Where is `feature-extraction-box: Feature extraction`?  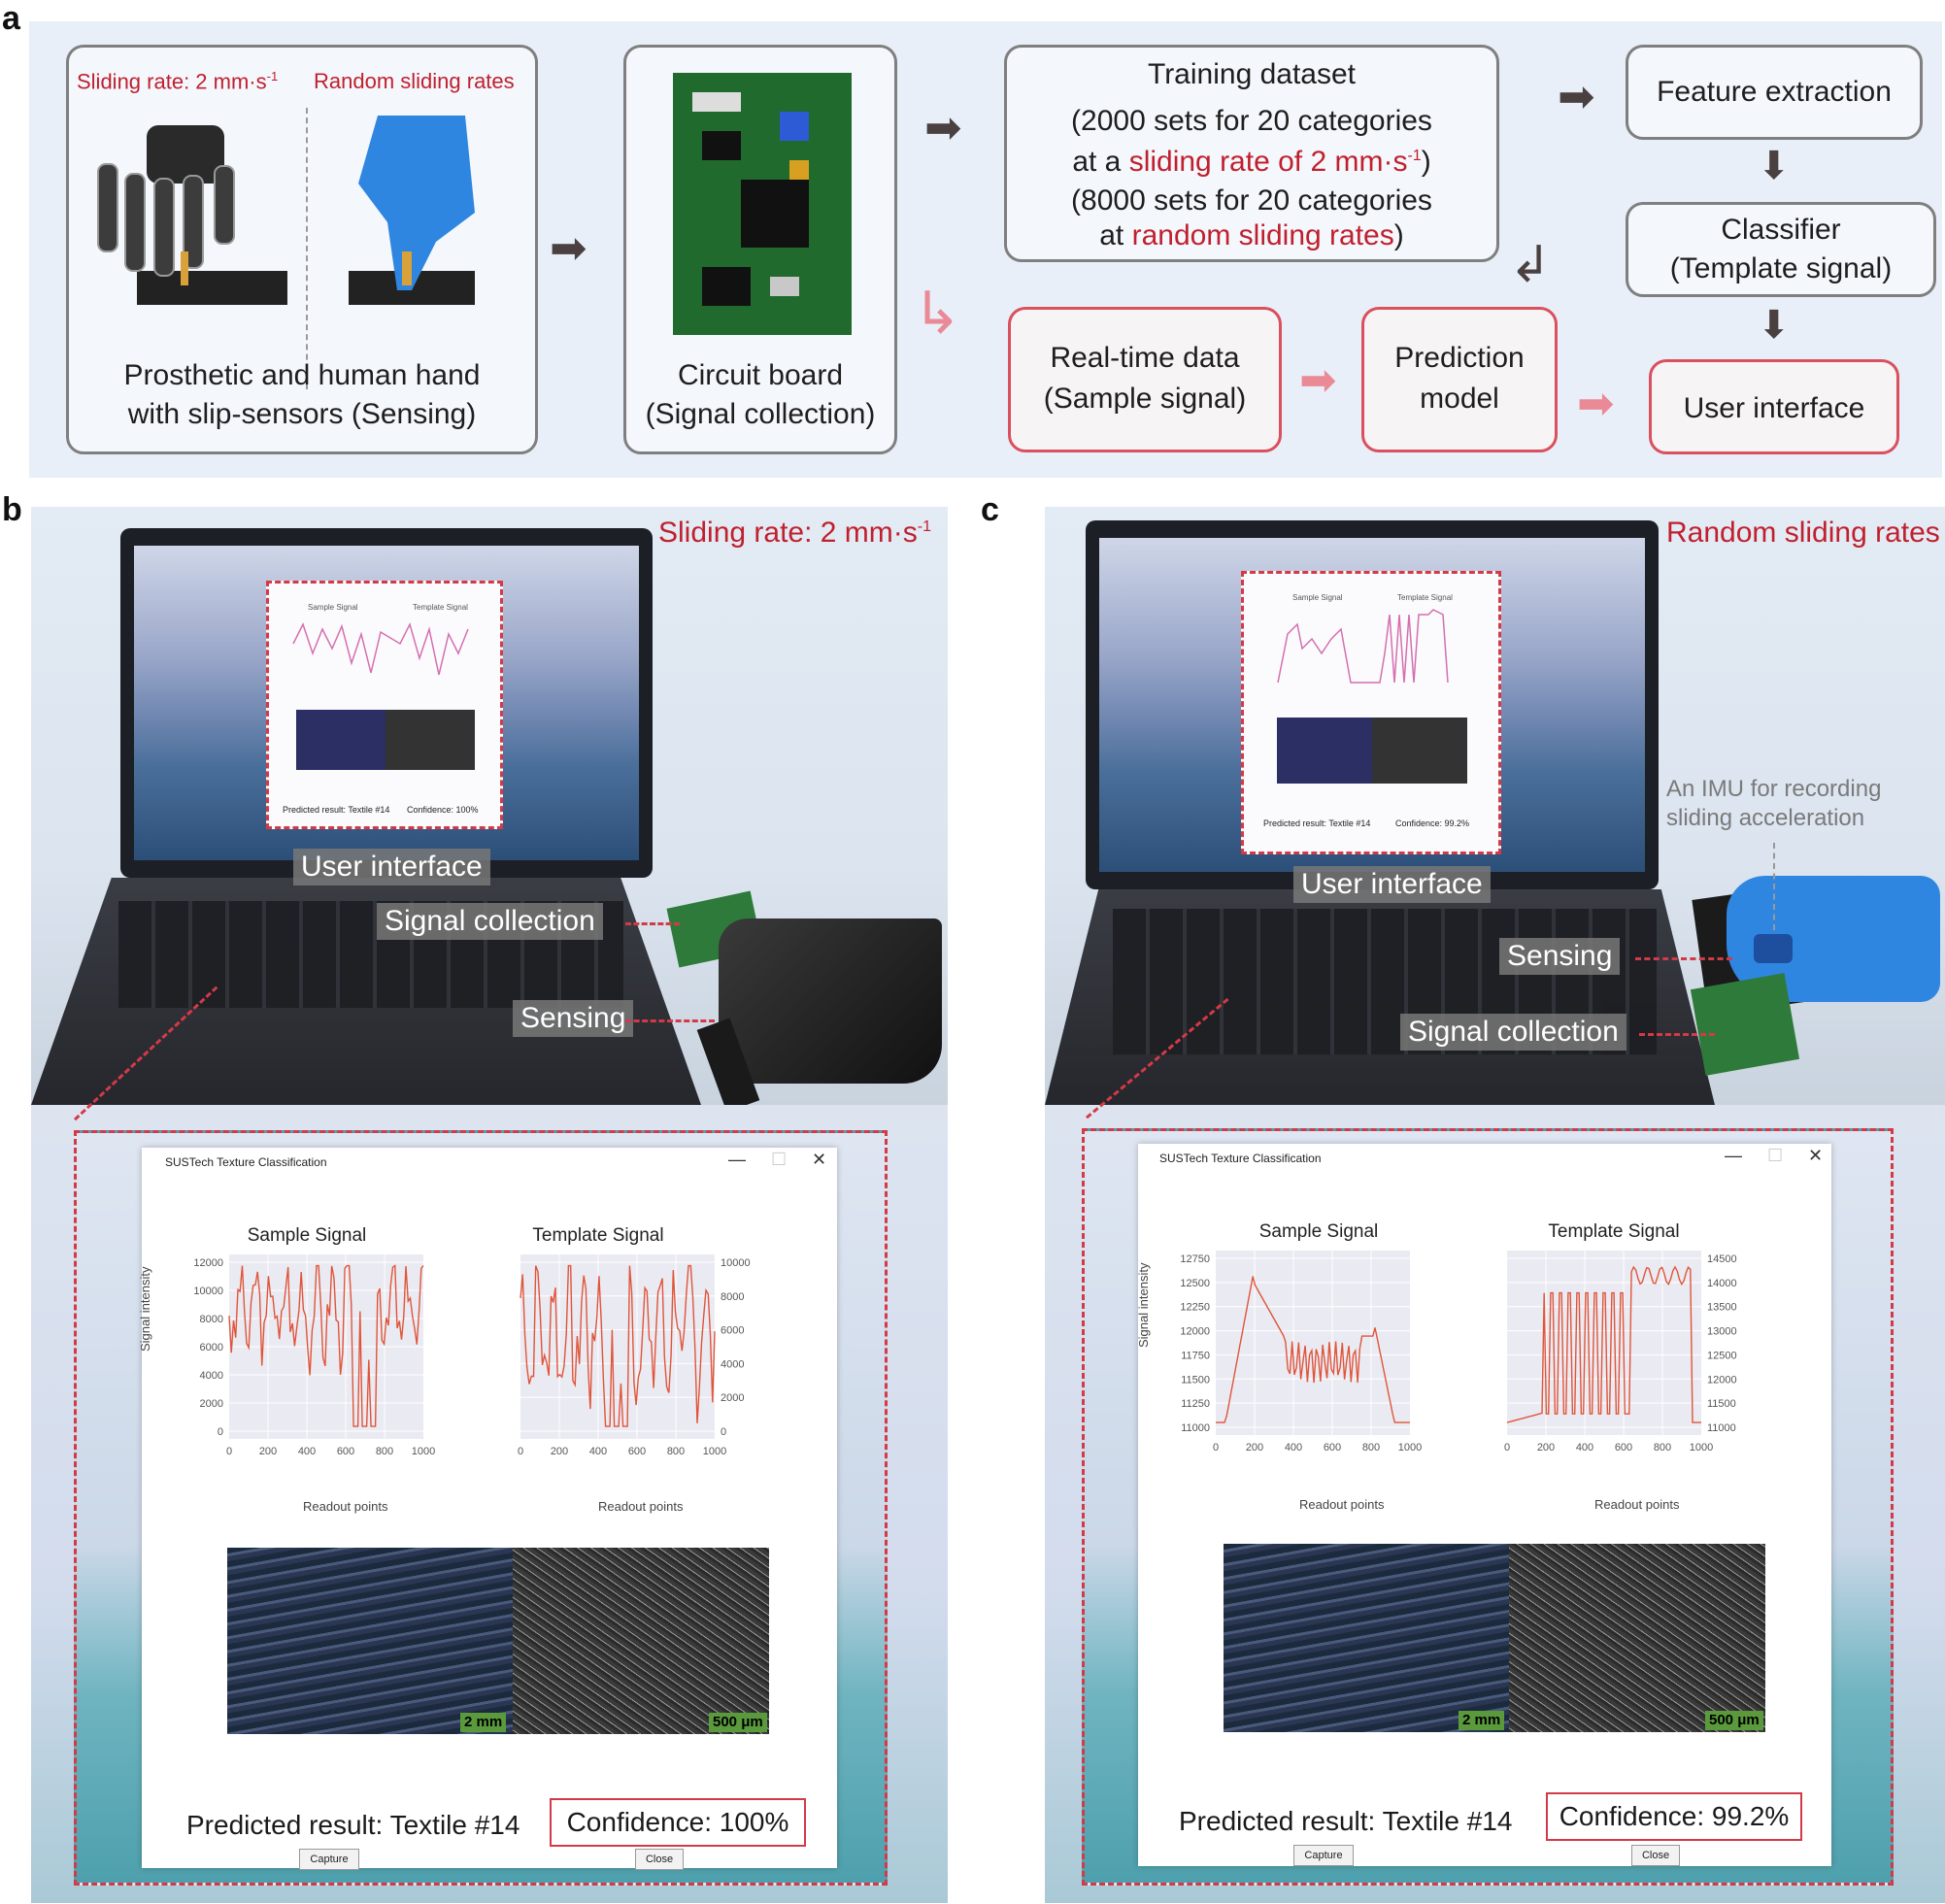
feature-extraction-box: Feature extraction is located at coordinates (1774, 92).